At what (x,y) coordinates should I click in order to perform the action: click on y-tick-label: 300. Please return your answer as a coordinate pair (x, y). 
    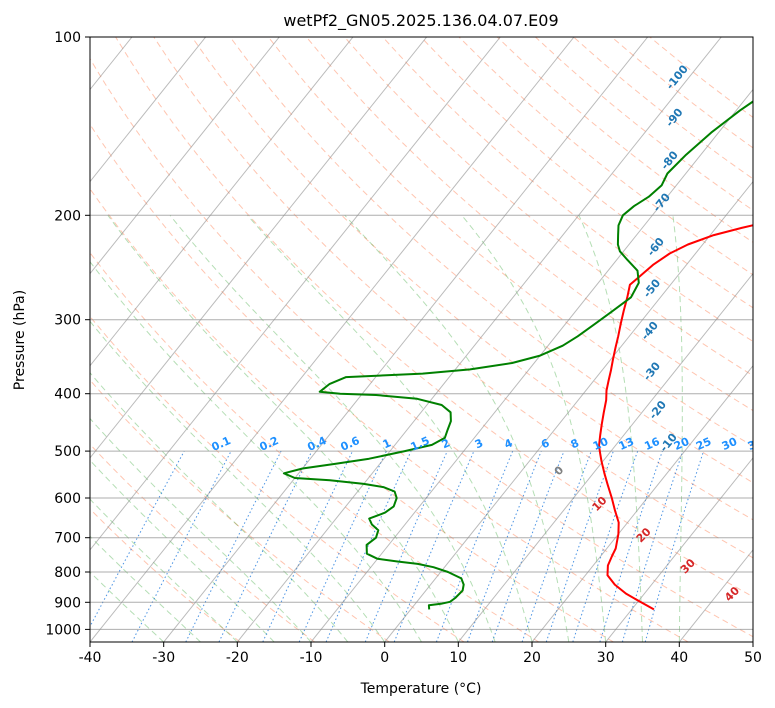
    Looking at the image, I should click on (67, 321).